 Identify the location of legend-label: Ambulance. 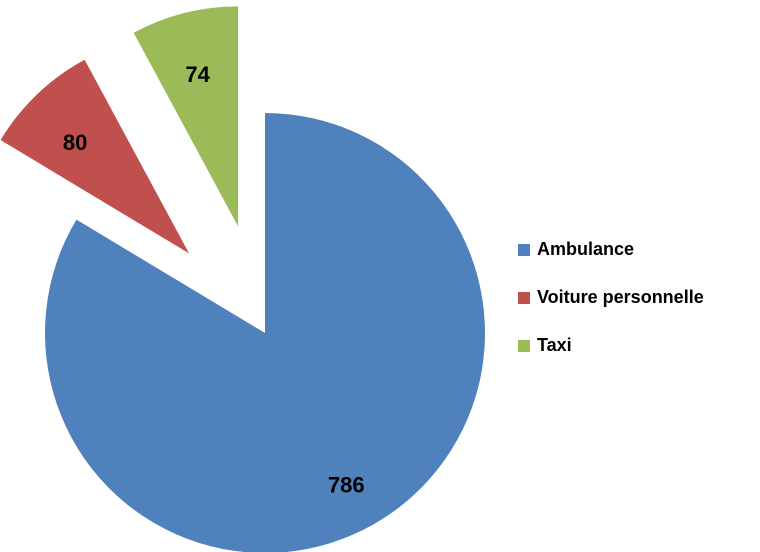
(585, 249).